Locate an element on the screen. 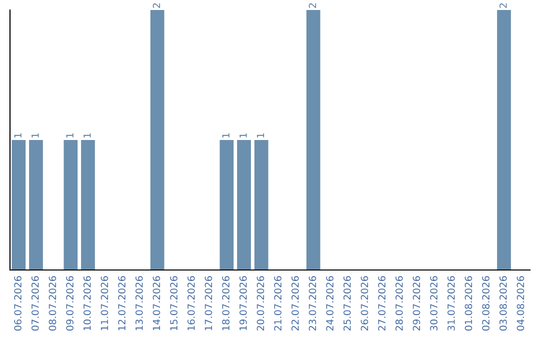  x-tick-label: 18.07.2026 is located at coordinates (226, 303).